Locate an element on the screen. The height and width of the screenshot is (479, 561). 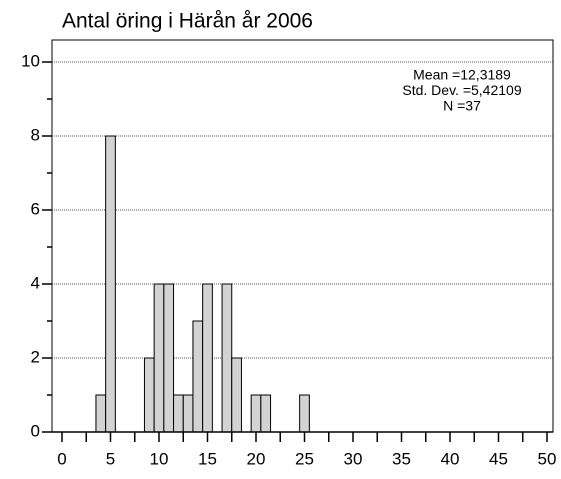
x-tick-label: 15 is located at coordinates (207, 458).